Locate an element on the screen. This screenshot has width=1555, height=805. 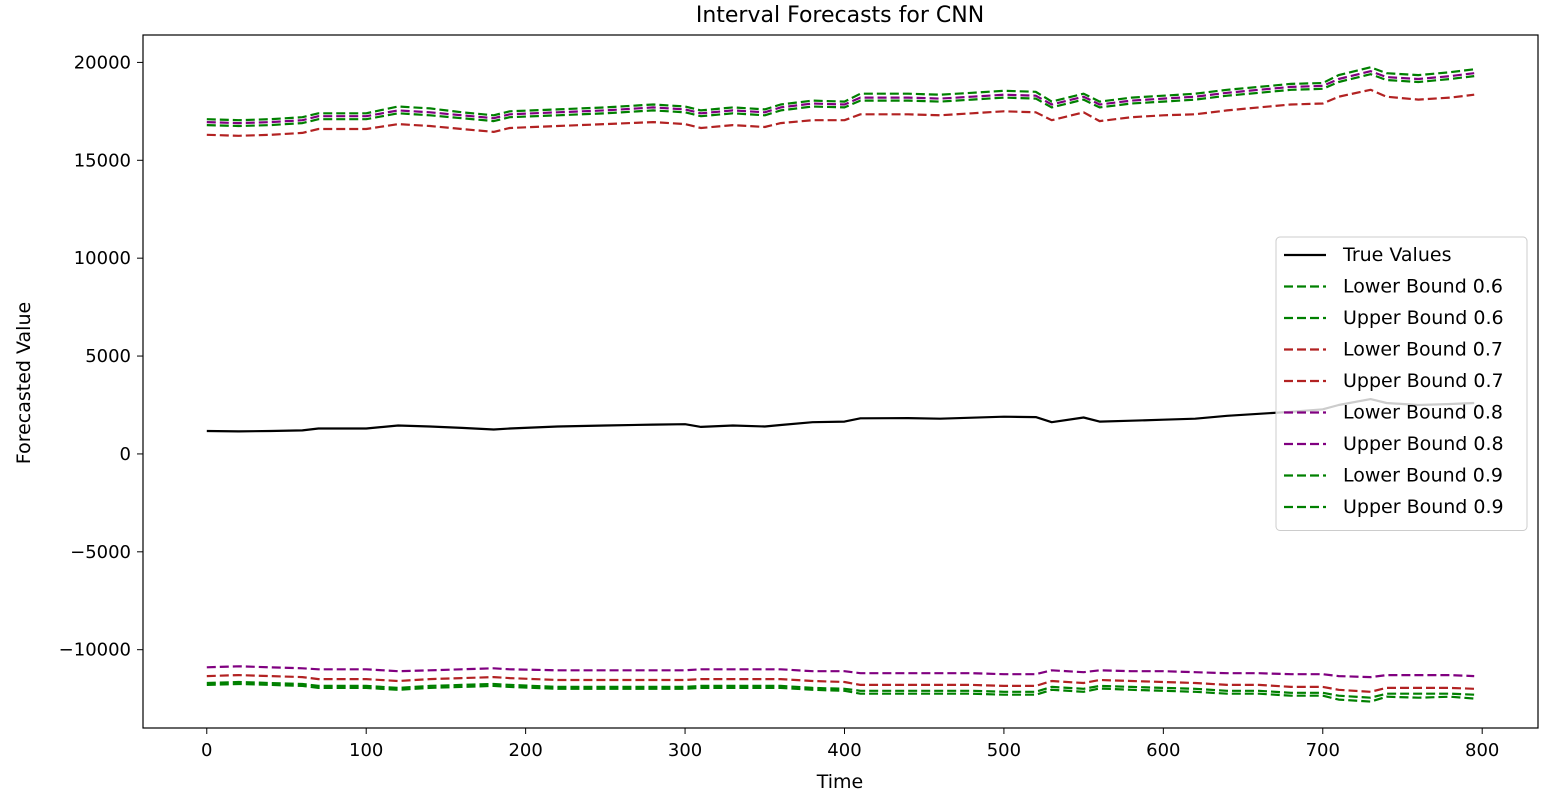
chart-title: Interval Forecasts for CNN is located at coordinates (840, 15).